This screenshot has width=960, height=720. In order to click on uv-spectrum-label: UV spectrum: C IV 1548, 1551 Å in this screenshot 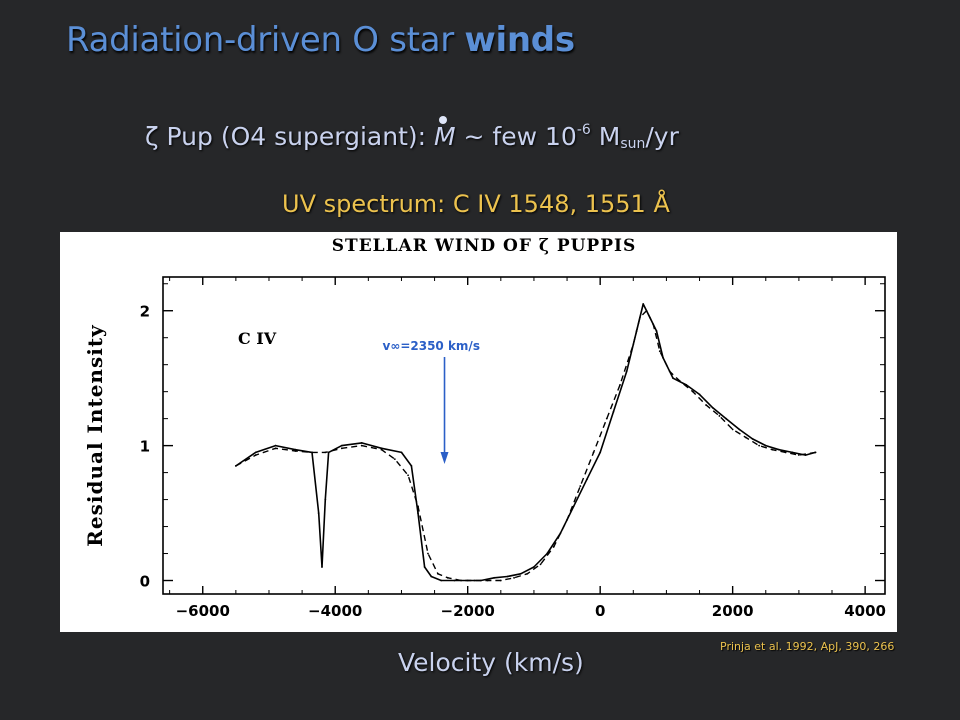, I will do `click(476, 204)`.